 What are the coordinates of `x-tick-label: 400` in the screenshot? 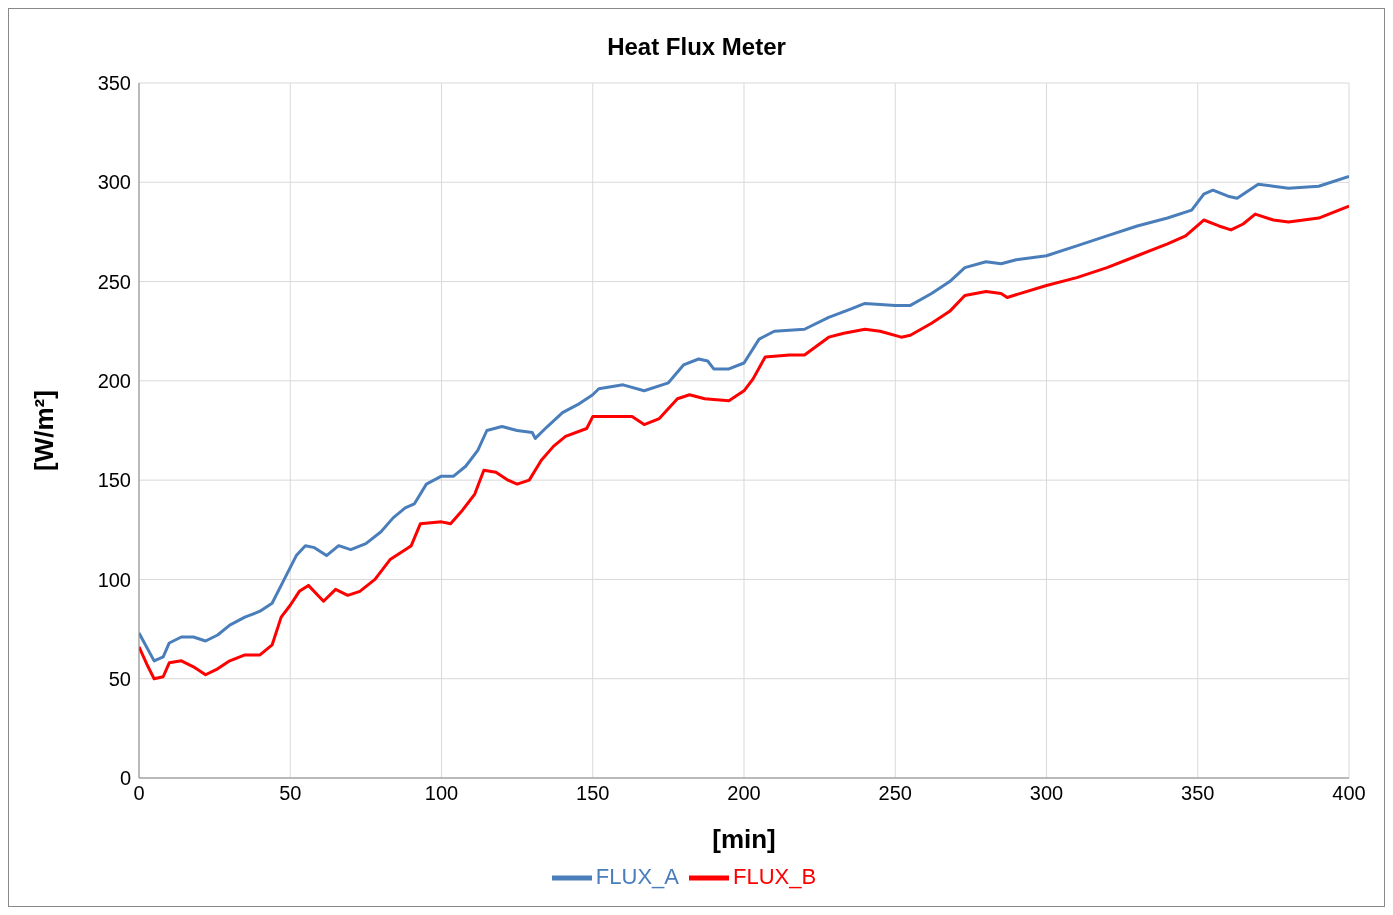 It's located at (1349, 793).